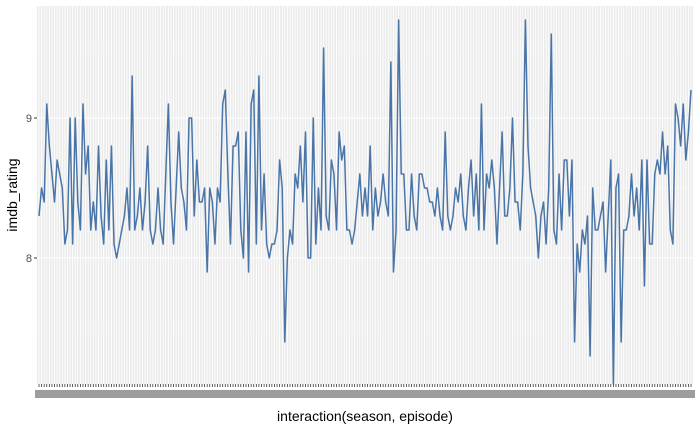 The width and height of the screenshot is (700, 432). What do you see at coordinates (365, 416) in the screenshot?
I see `x-axis-title: interaction(season, episode)` at bounding box center [365, 416].